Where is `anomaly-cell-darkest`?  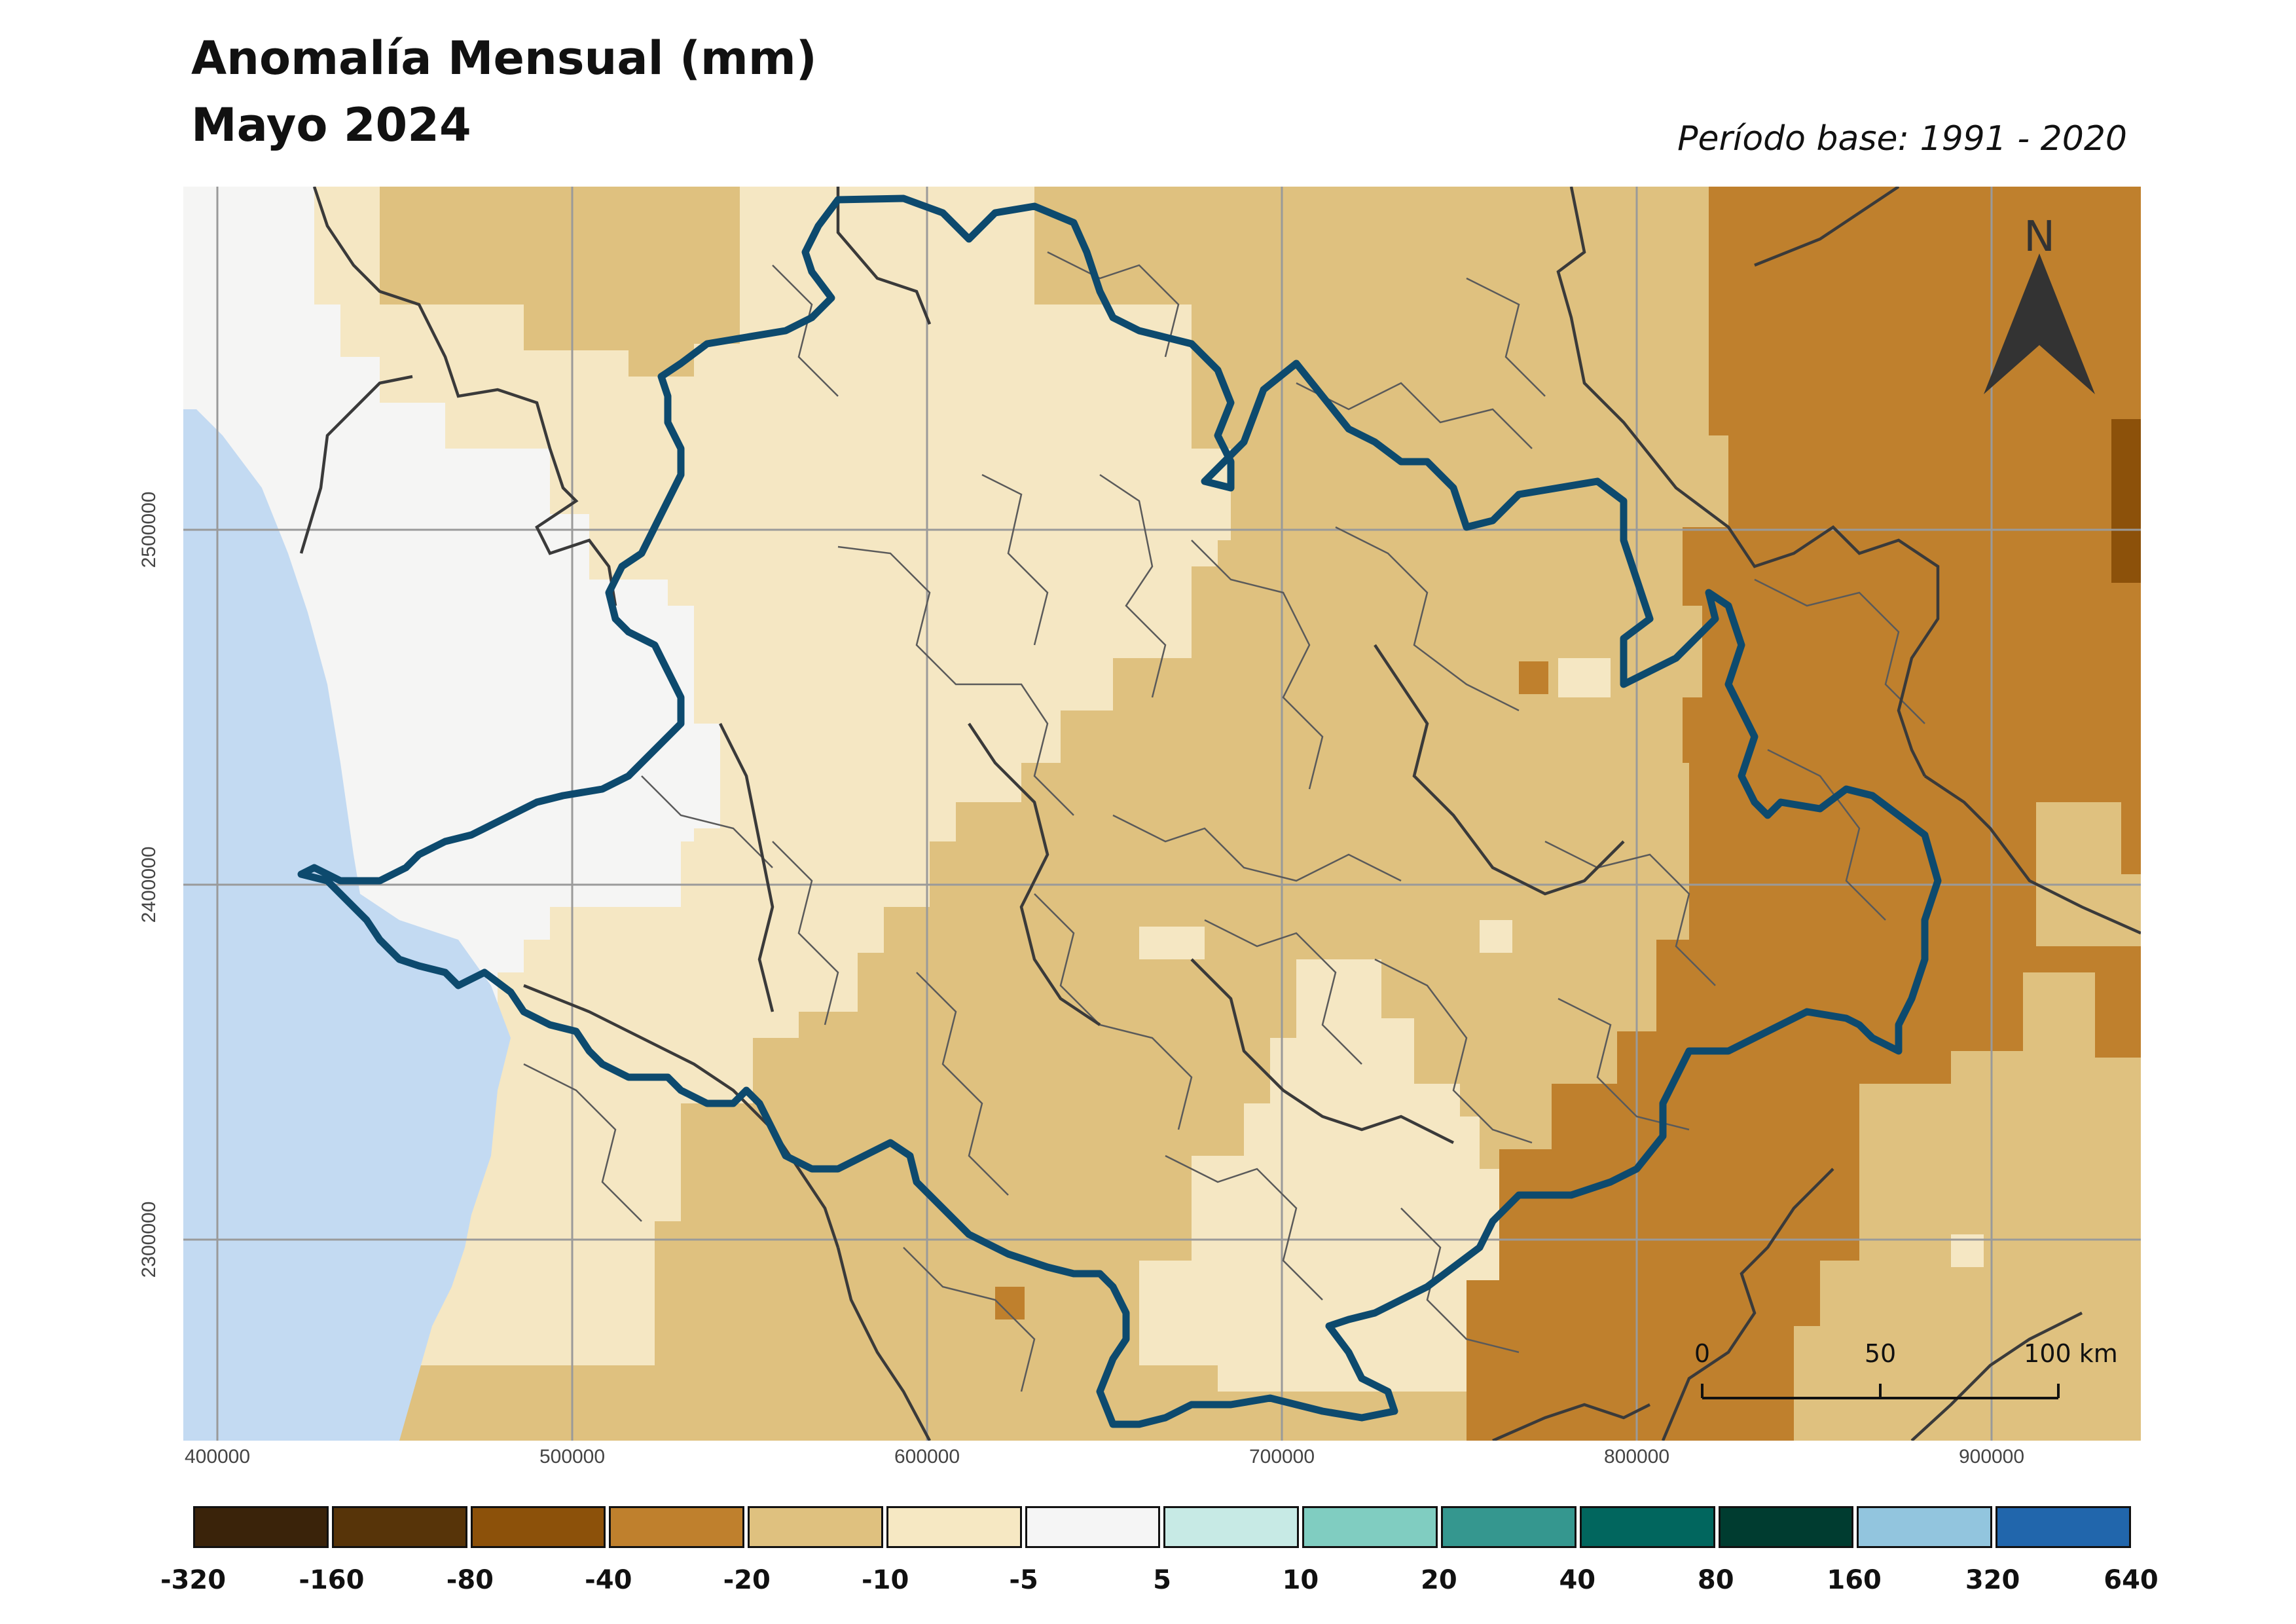 anomaly-cell-darkest is located at coordinates (2126, 501).